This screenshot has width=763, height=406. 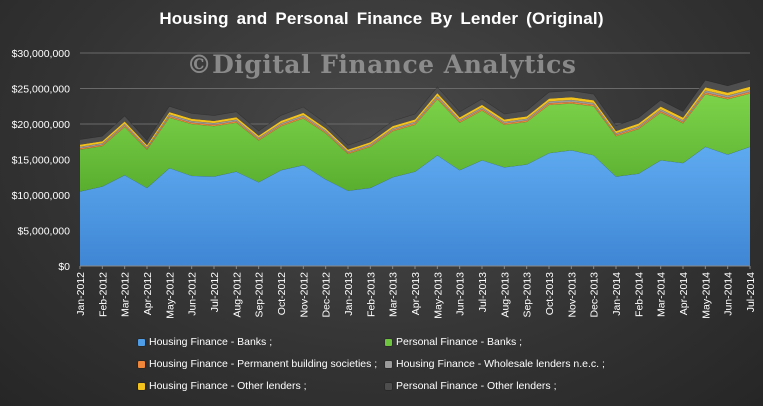 What do you see at coordinates (41, 196) in the screenshot?
I see `y-tick-label: $10,000,000` at bounding box center [41, 196].